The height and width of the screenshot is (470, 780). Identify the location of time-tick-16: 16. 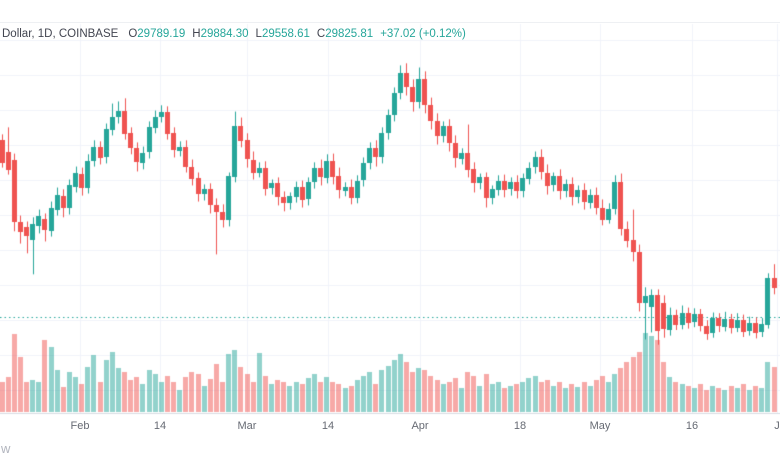
(692, 426).